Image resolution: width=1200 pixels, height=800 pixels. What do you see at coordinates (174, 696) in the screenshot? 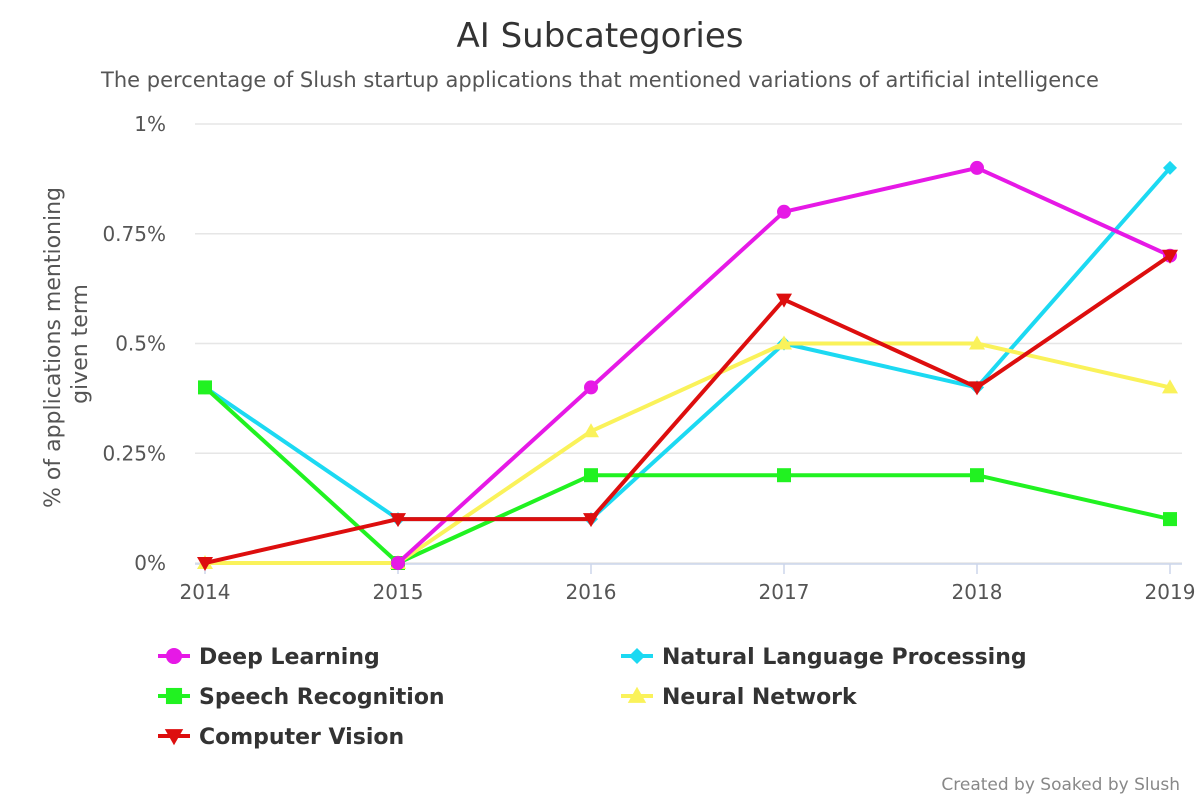
I see `legend-marker-speech-recognition` at bounding box center [174, 696].